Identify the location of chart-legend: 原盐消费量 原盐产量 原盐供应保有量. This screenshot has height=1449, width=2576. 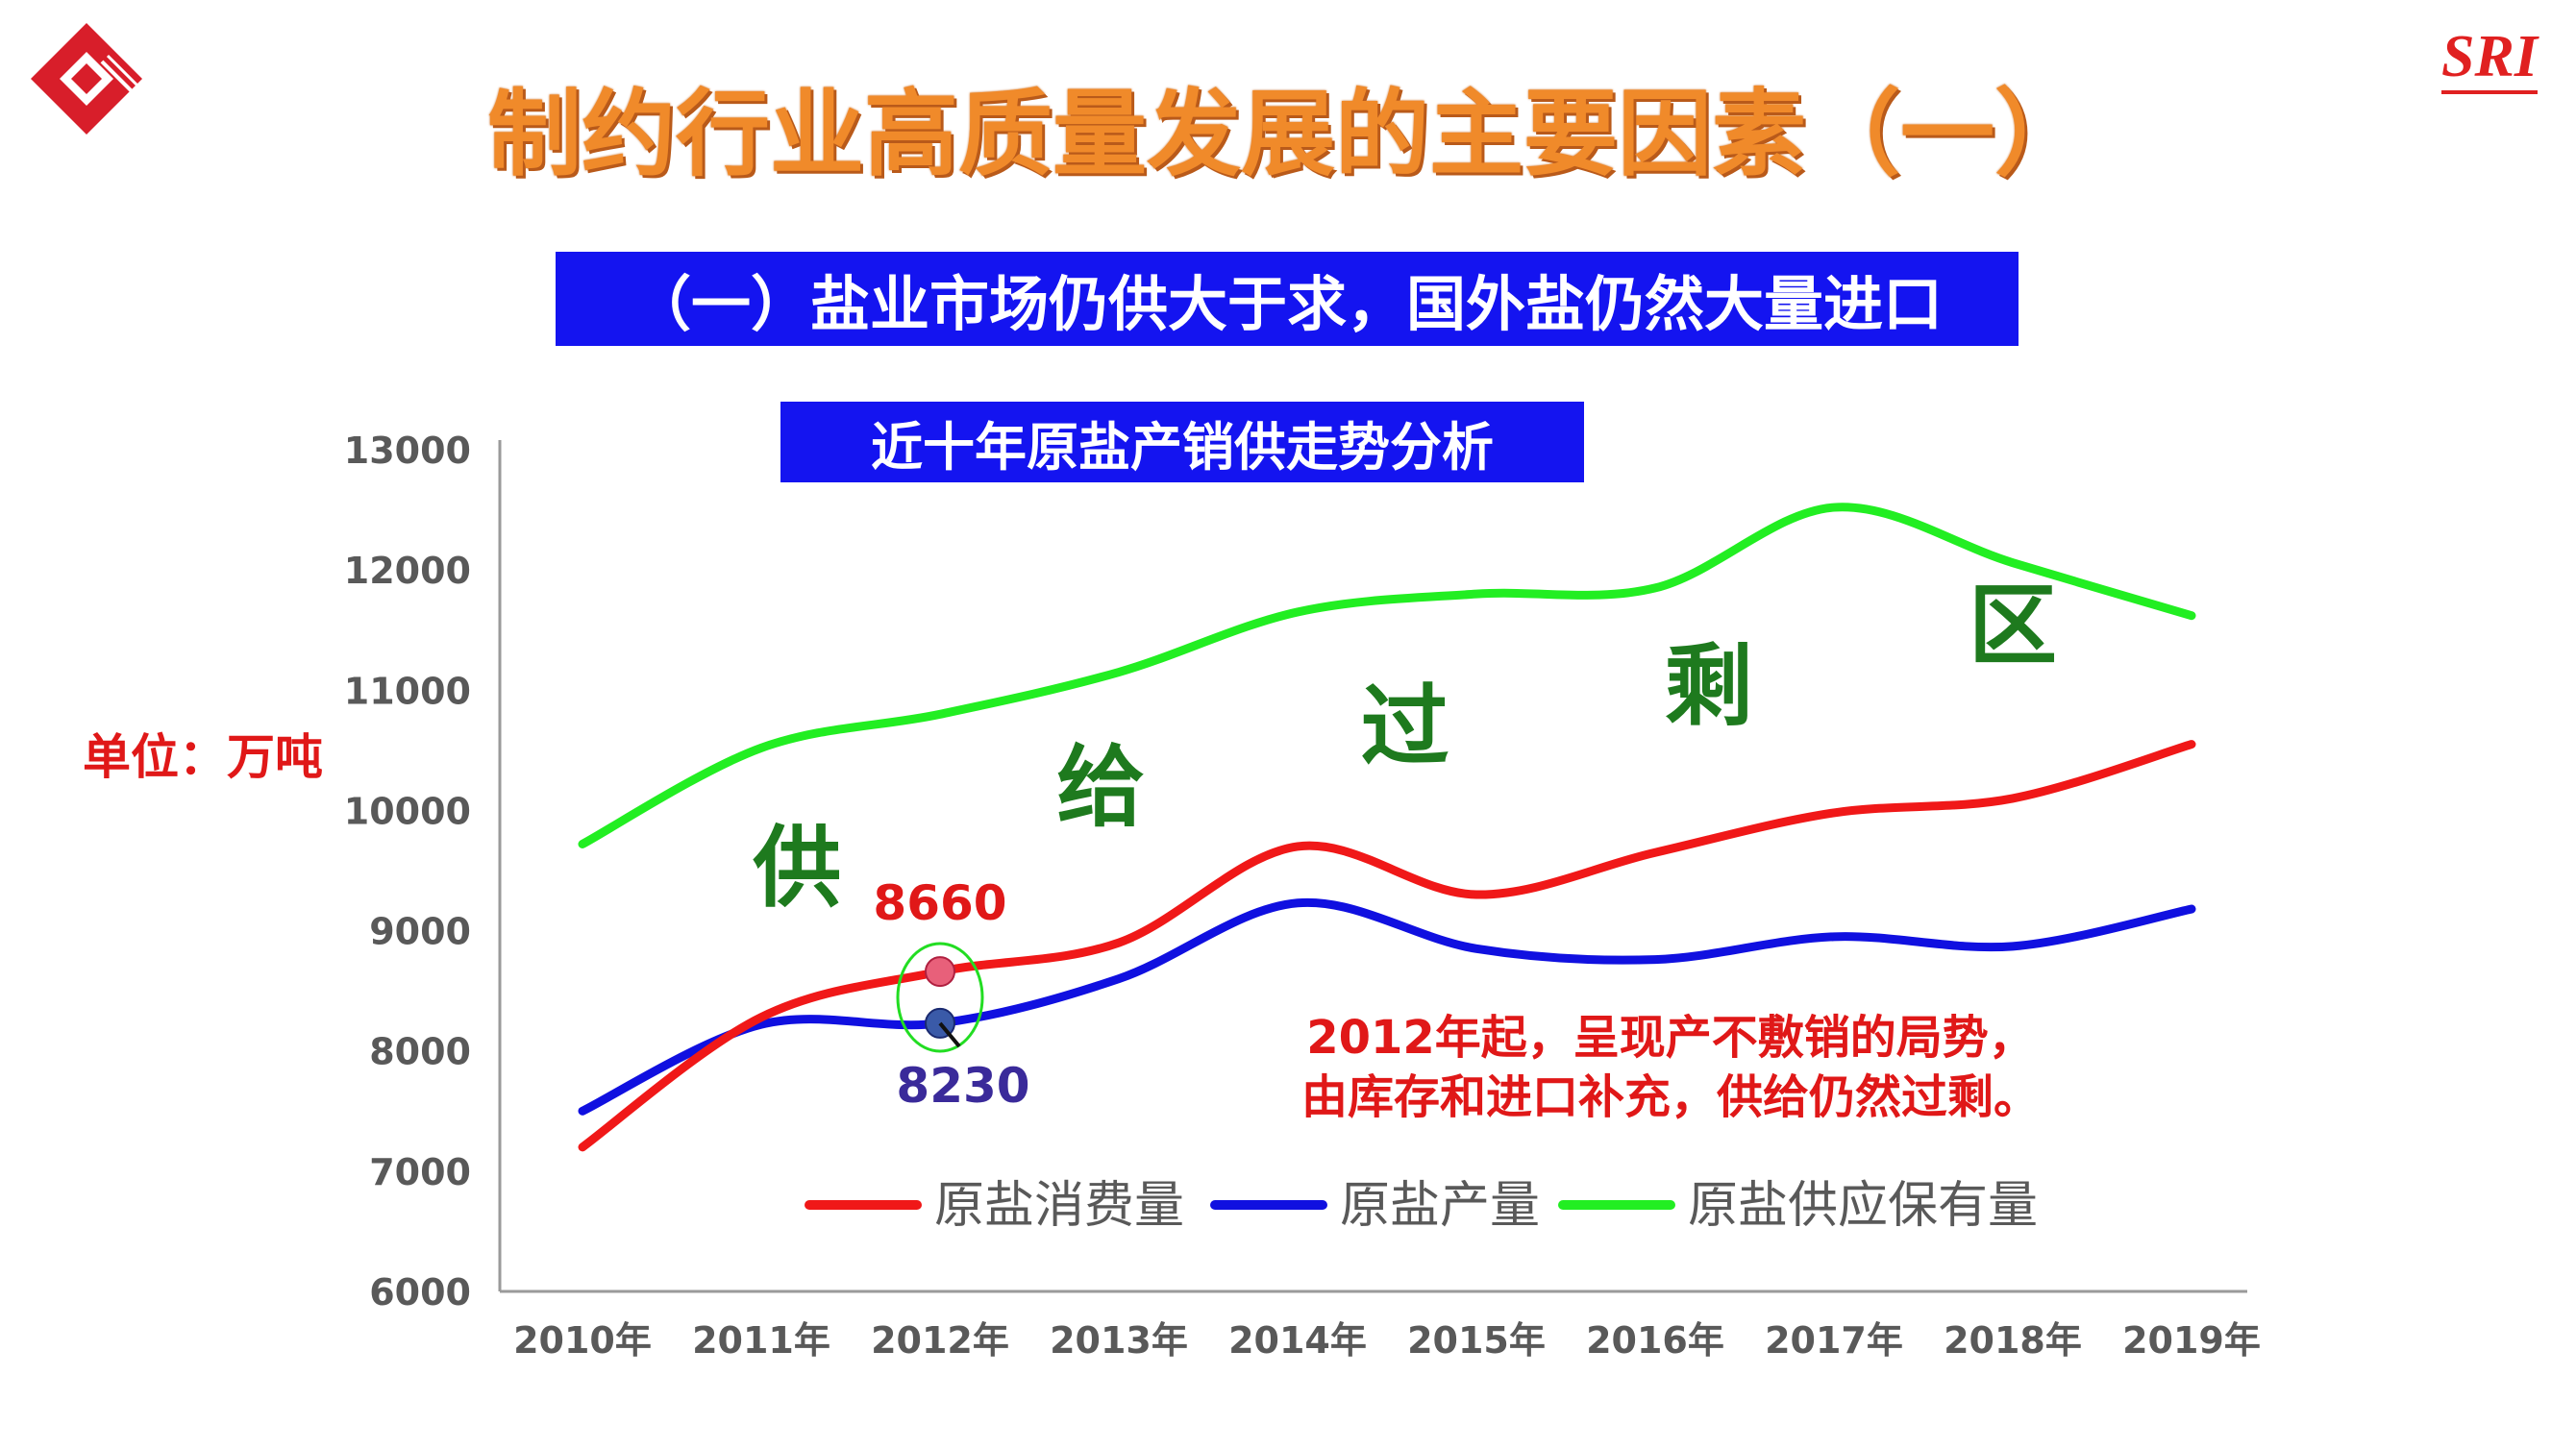
(1422, 1206).